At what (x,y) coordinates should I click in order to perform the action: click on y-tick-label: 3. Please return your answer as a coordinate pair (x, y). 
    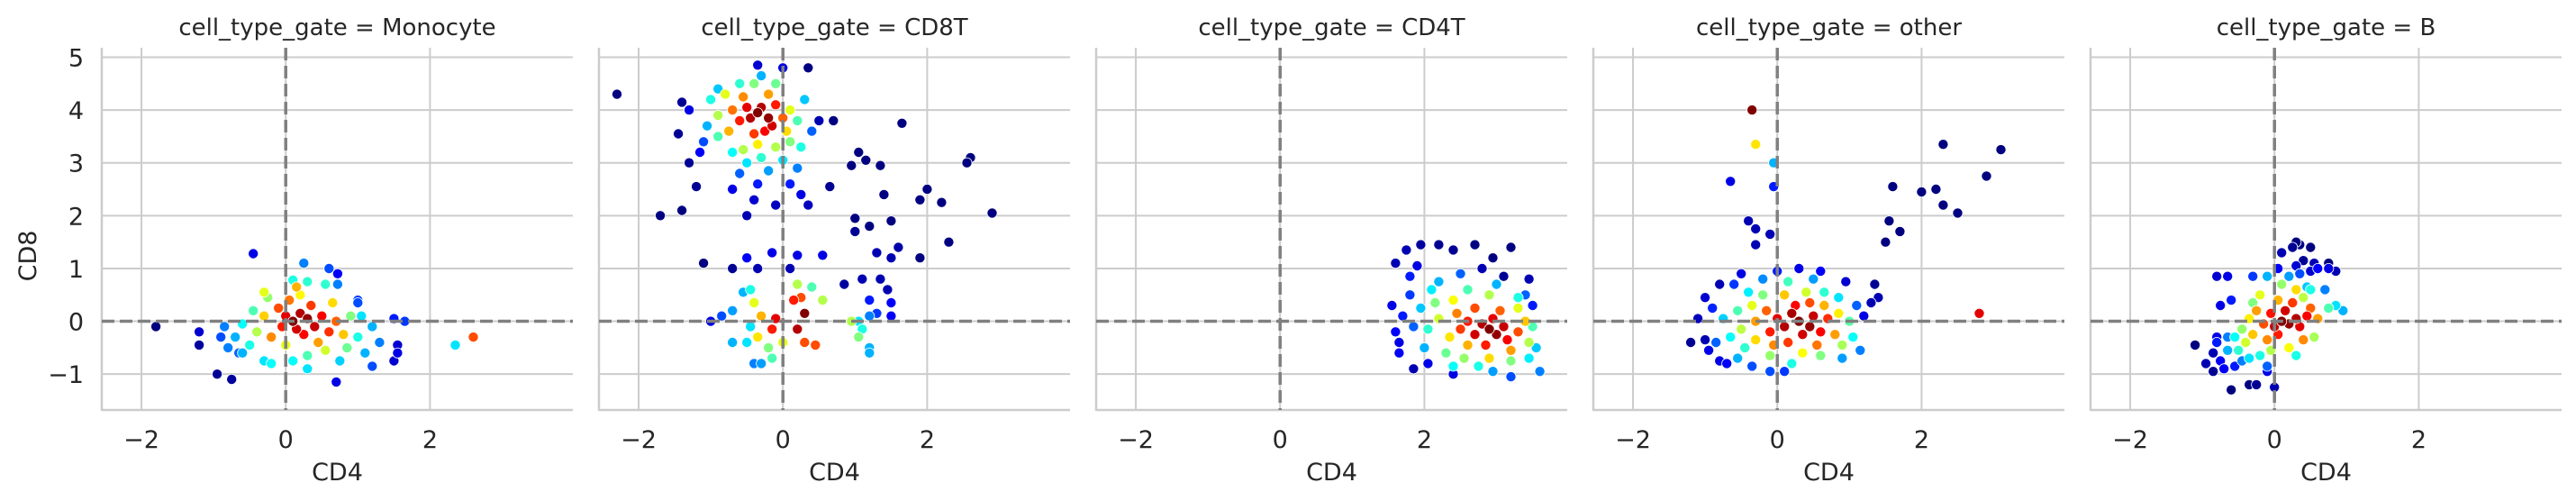
    Looking at the image, I should click on (76, 164).